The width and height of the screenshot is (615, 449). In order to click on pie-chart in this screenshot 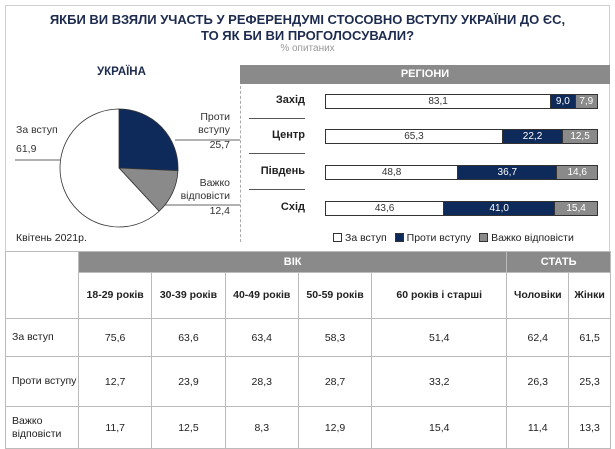, I will do `click(127, 168)`.